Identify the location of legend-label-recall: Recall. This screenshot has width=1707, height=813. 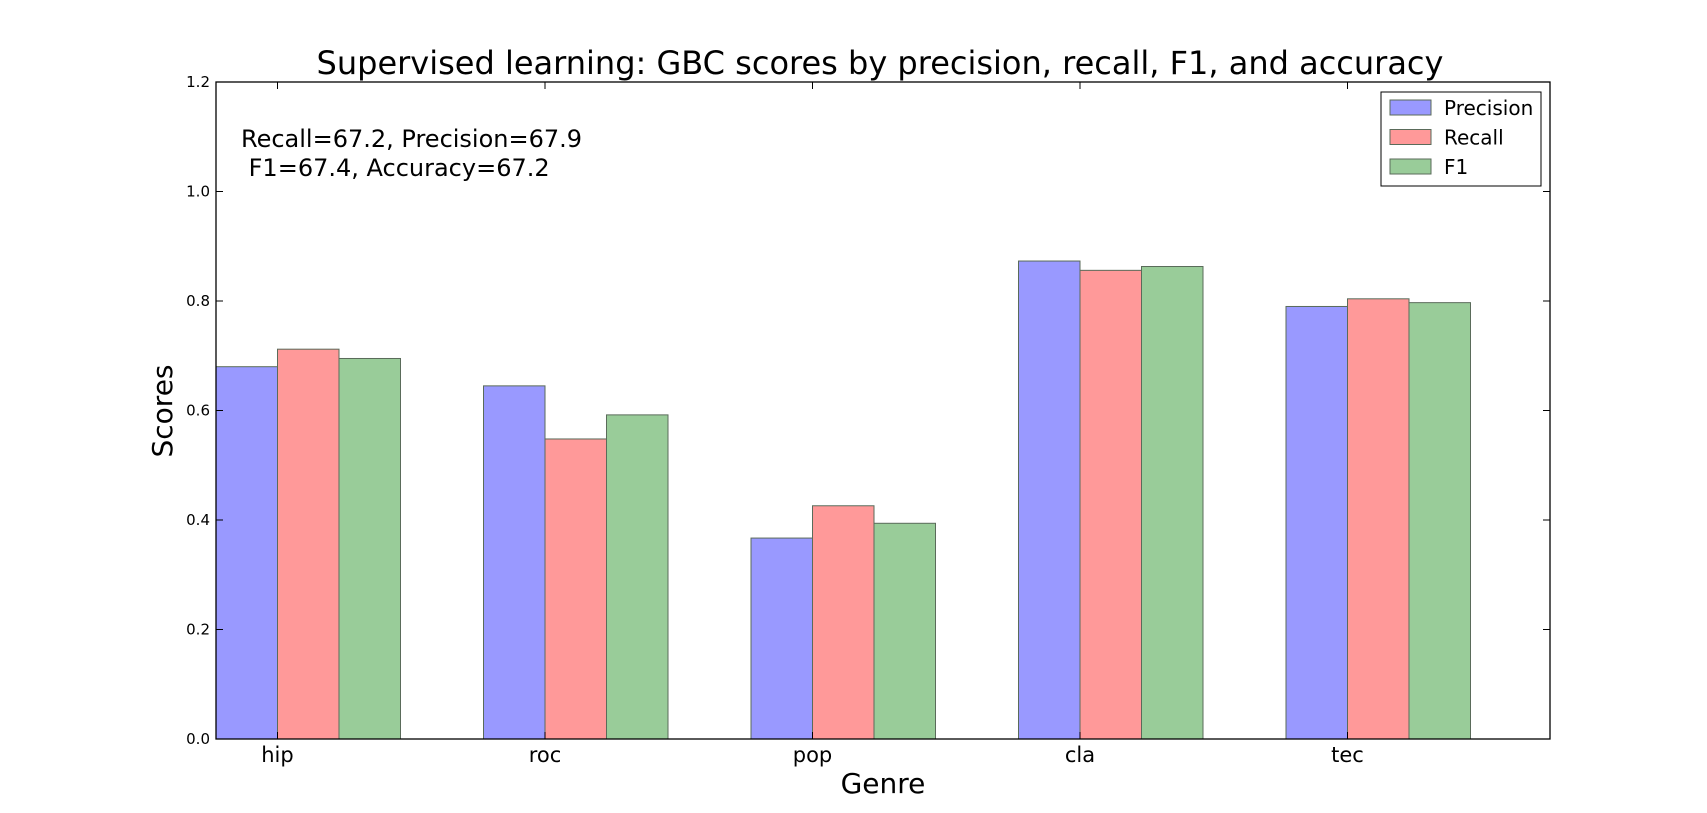
(1474, 138).